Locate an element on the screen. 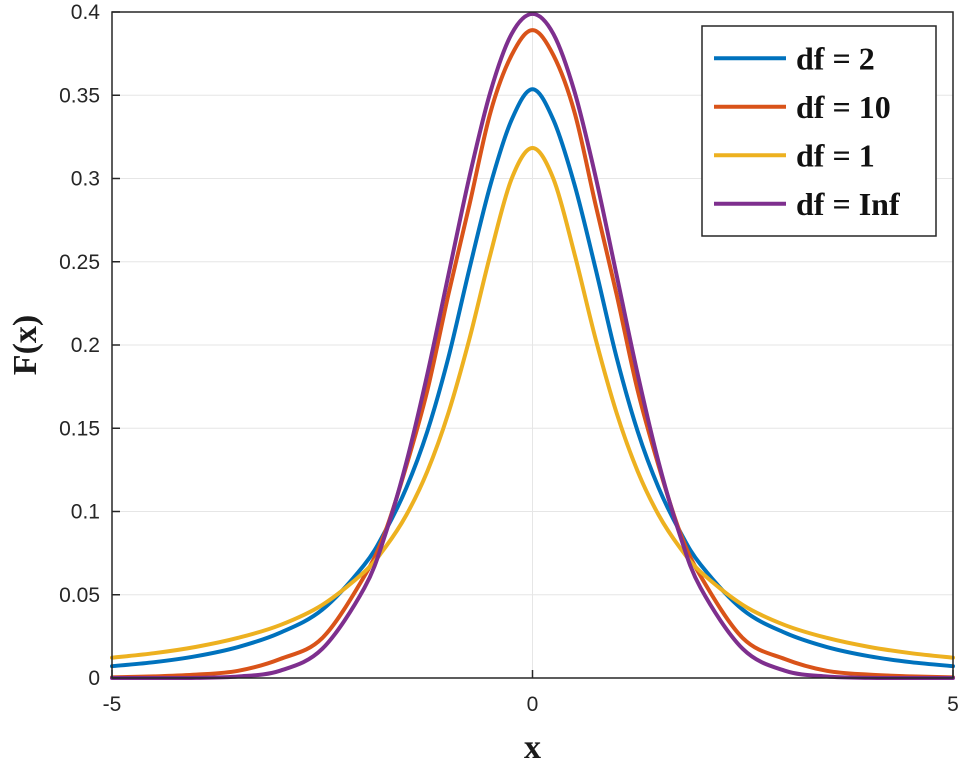  y-tick-label: 0.2 is located at coordinates (85, 345).